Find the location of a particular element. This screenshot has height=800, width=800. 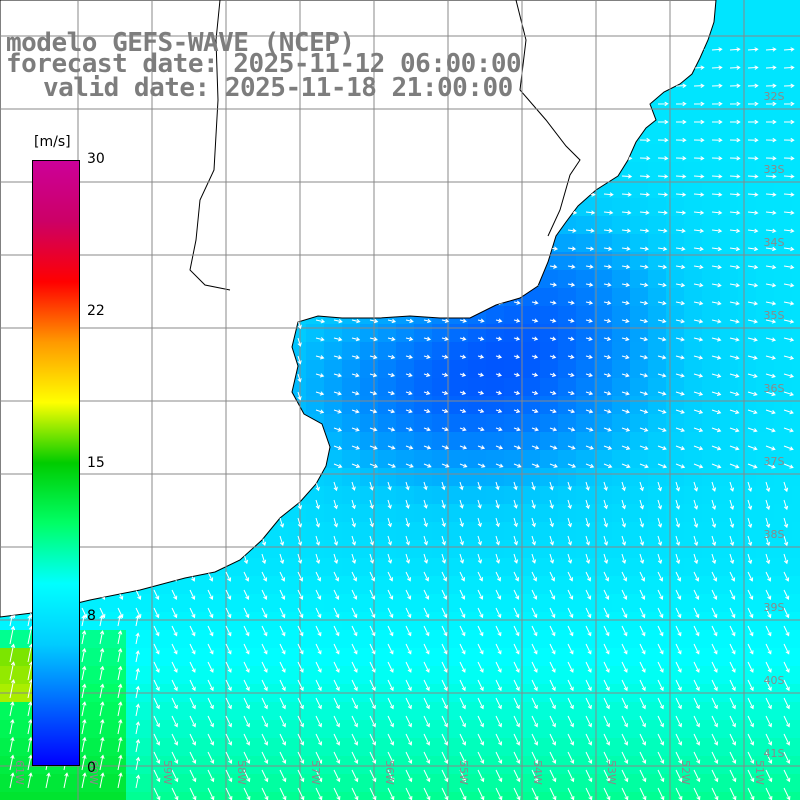

lat-label: 32S is located at coordinates (774, 96).